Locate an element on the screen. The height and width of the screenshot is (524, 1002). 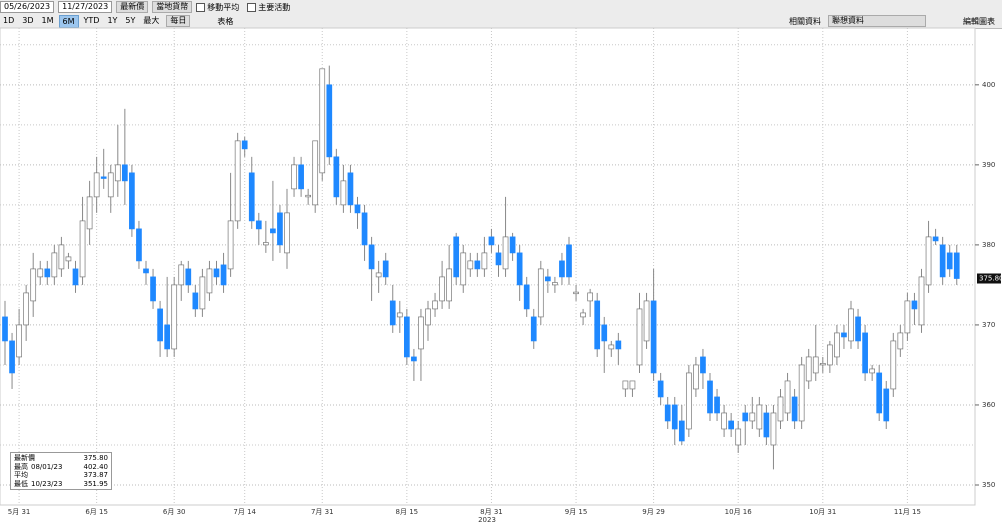
legend-name: 最高 is located at coordinates (21, 466).